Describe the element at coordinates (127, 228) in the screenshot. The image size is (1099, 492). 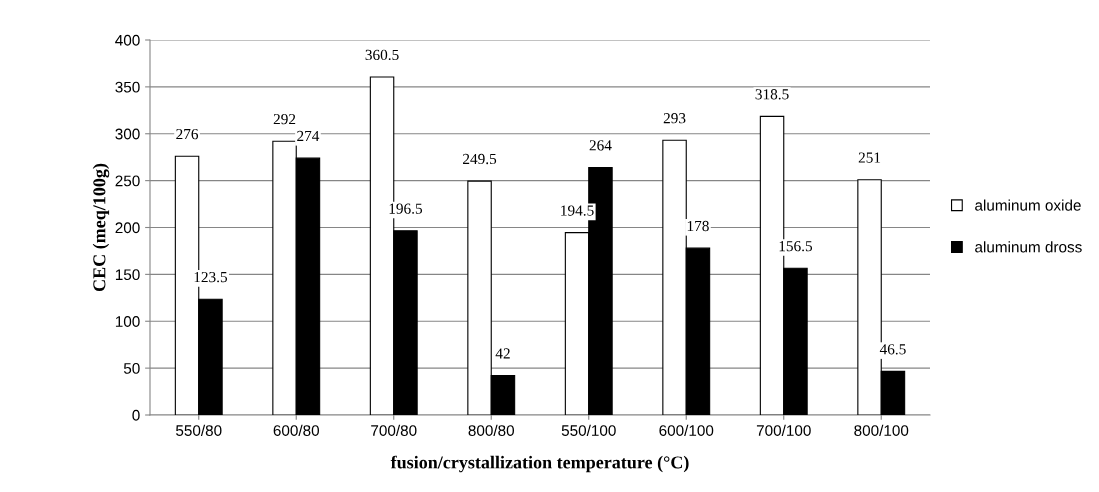
I see `y-tick-label: 200` at that location.